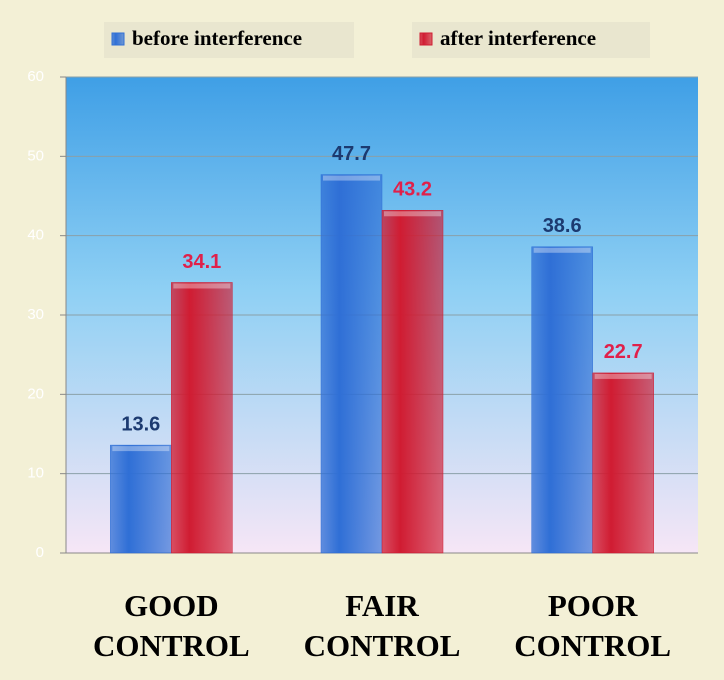  What do you see at coordinates (35, 76) in the screenshot?
I see `y-tick-label: 60` at bounding box center [35, 76].